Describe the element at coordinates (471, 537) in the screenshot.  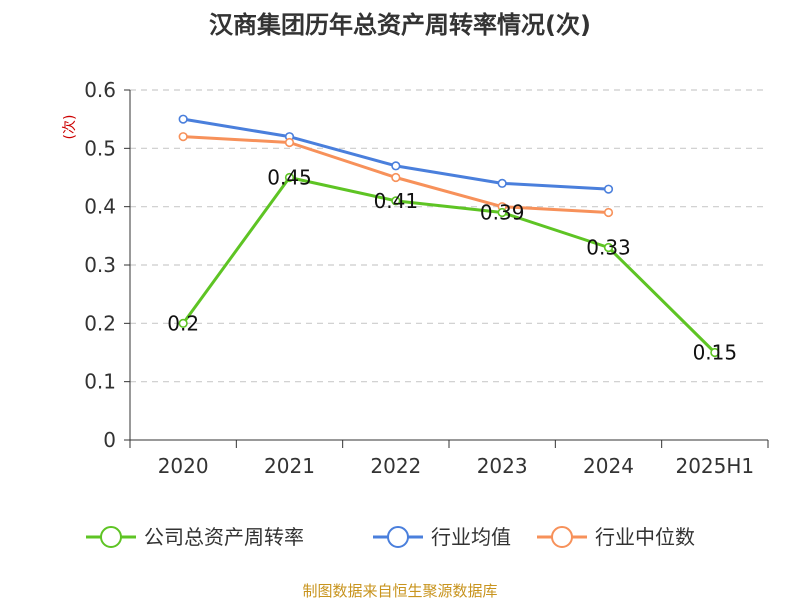
I see `legend-label: 行业均值` at that location.